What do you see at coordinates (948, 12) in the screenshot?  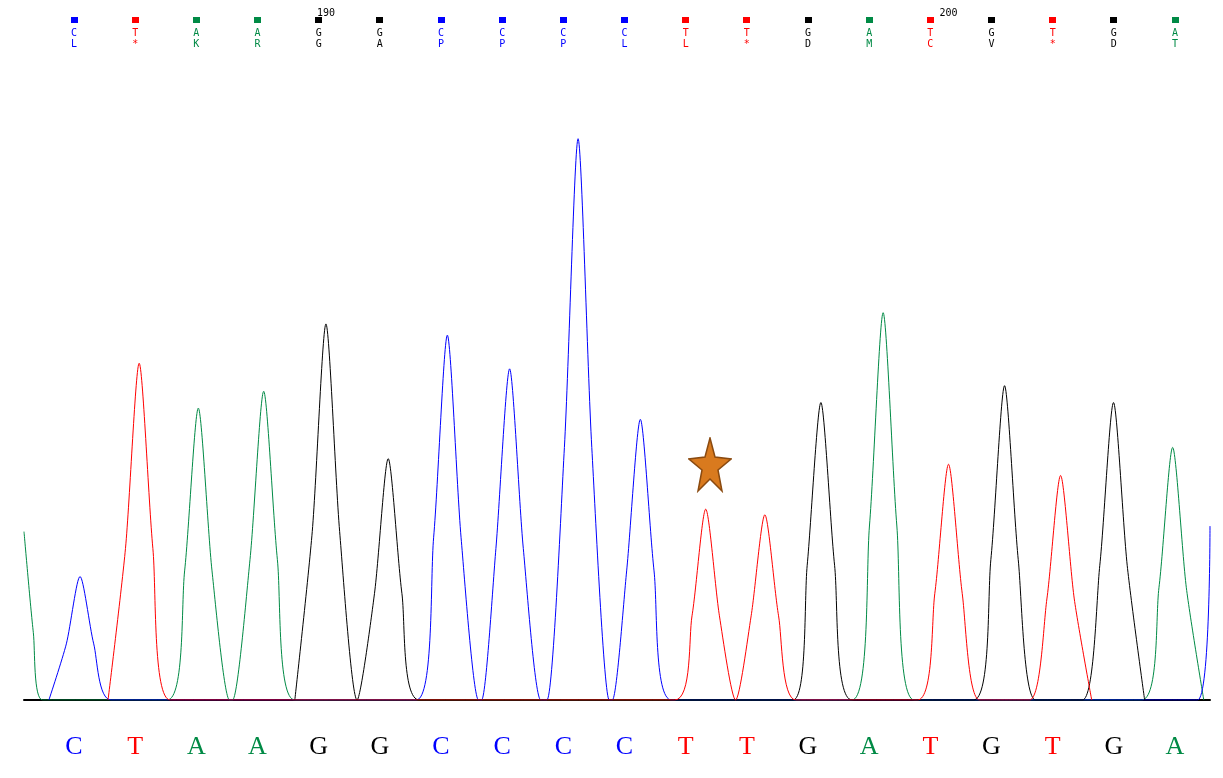 I see `x-tick-label: 200` at bounding box center [948, 12].